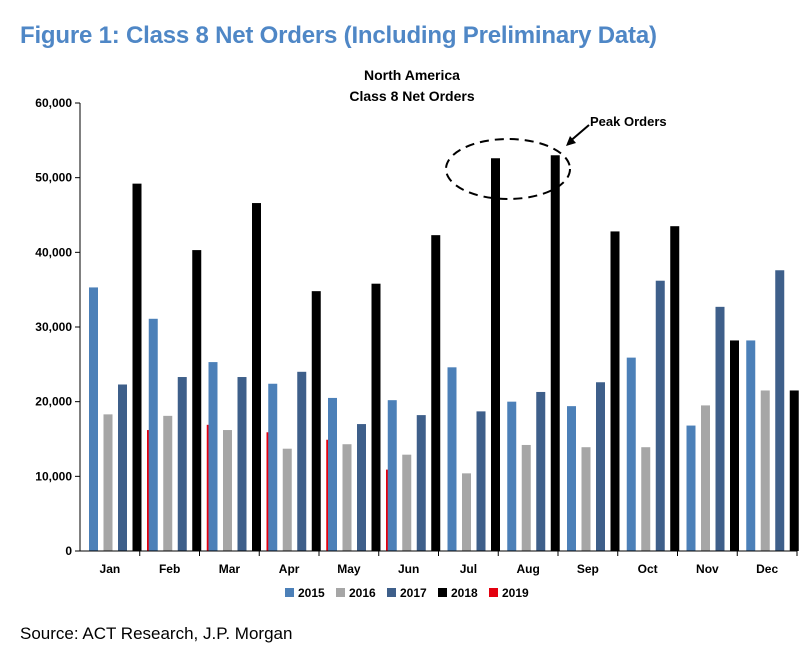  What do you see at coordinates (361, 487) in the screenshot?
I see `bar-2017-may` at bounding box center [361, 487].